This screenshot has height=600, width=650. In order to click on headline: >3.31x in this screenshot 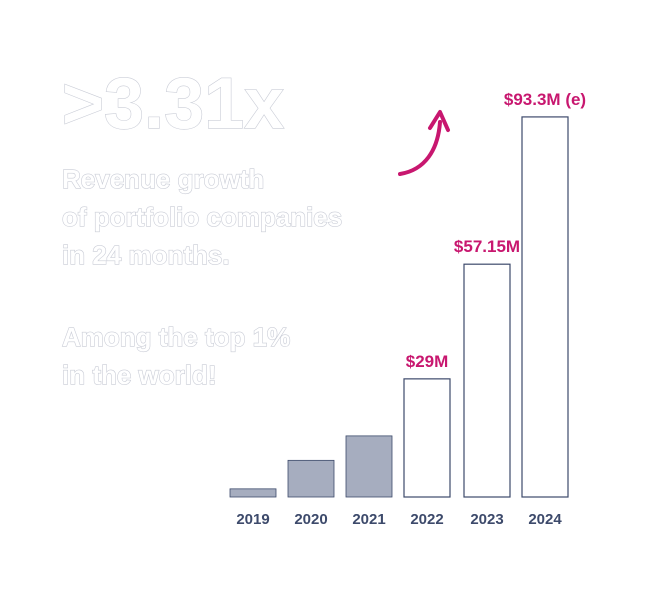, I will do `click(173, 104)`.